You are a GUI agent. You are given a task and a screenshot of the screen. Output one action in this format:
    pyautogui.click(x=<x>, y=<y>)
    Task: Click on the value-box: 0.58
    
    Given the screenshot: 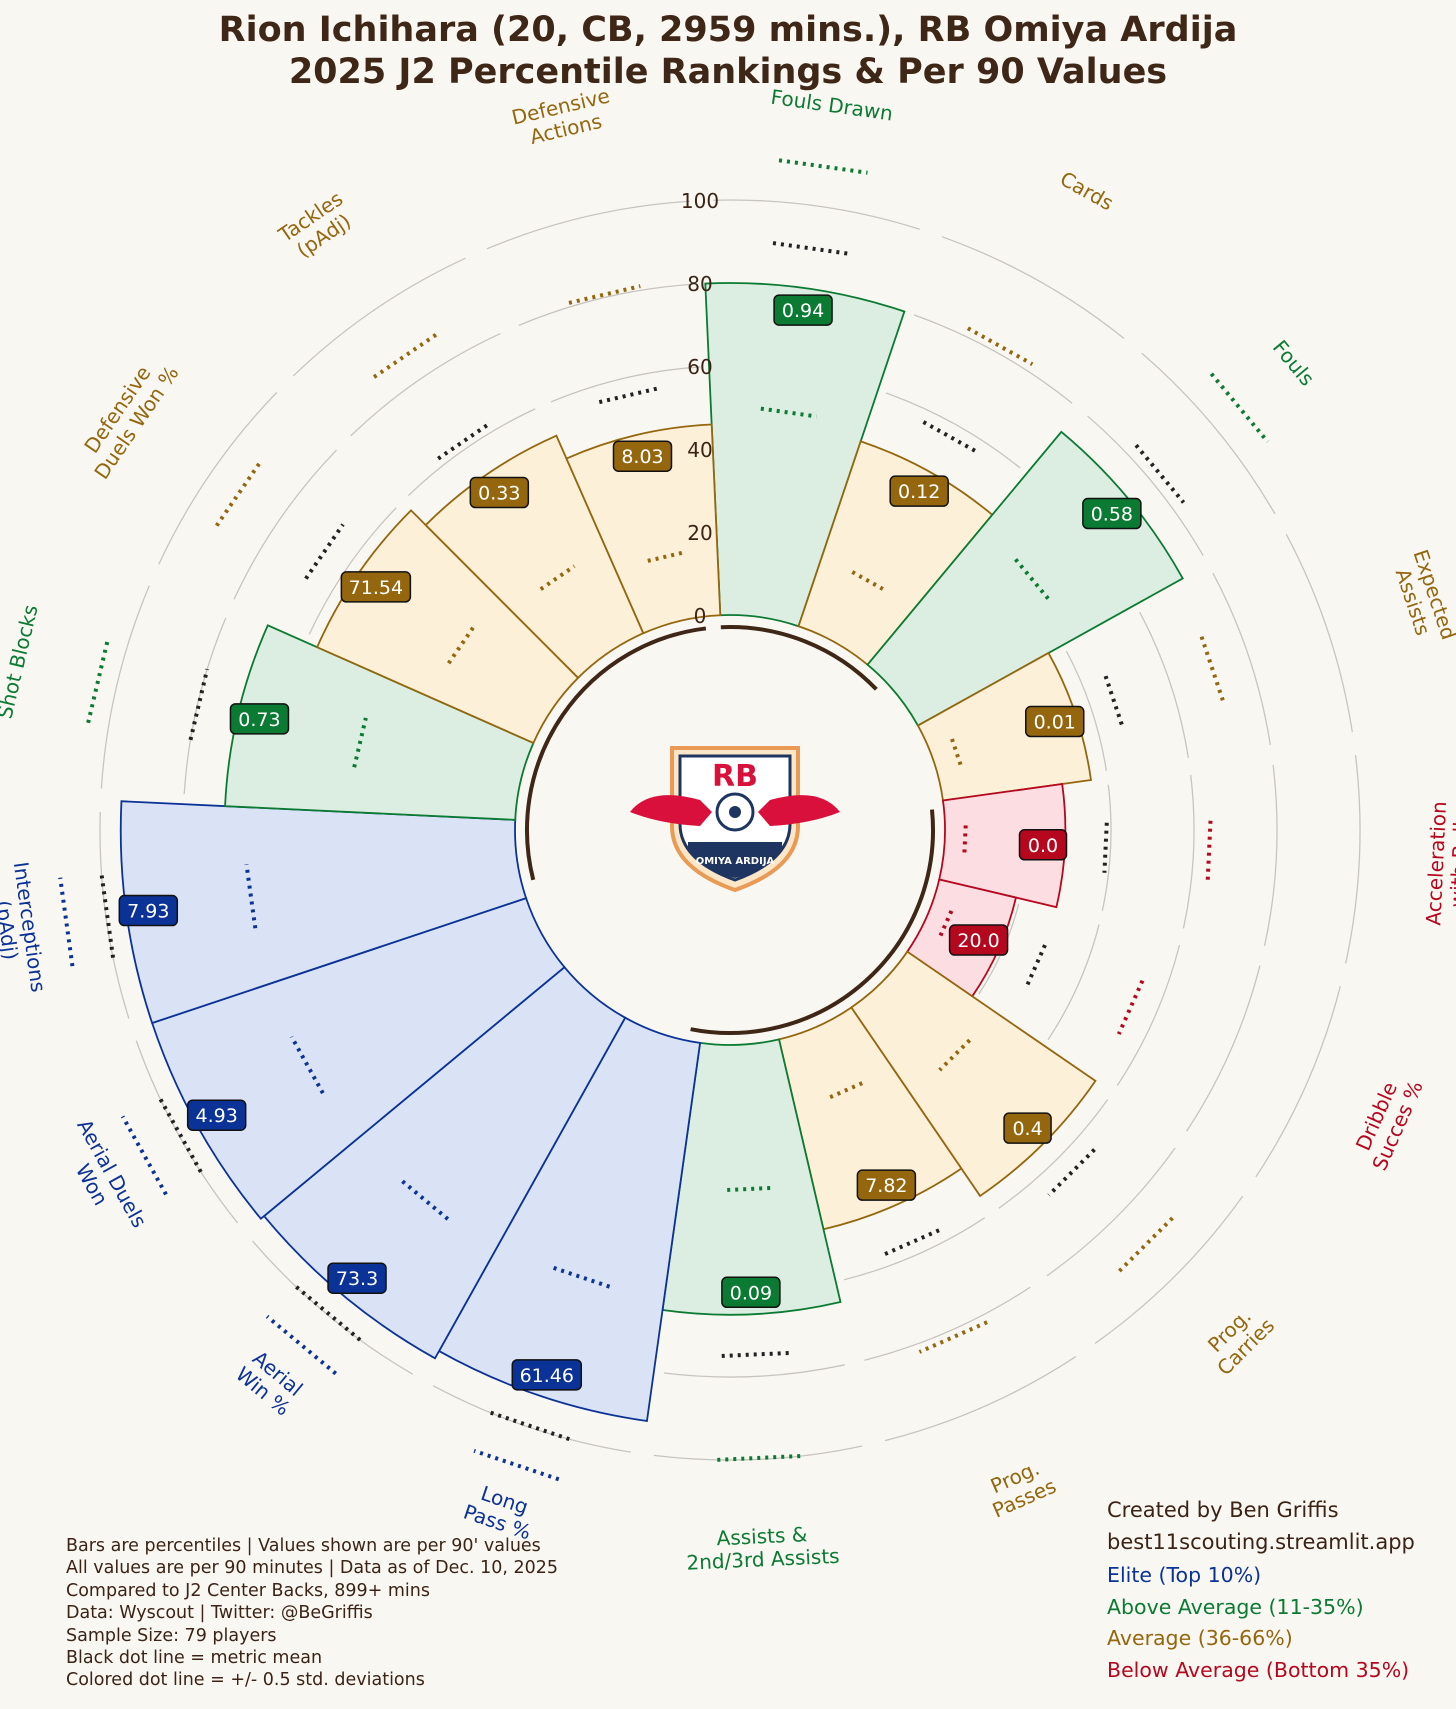 What is the action you would take?
    pyautogui.click(x=1112, y=513)
    